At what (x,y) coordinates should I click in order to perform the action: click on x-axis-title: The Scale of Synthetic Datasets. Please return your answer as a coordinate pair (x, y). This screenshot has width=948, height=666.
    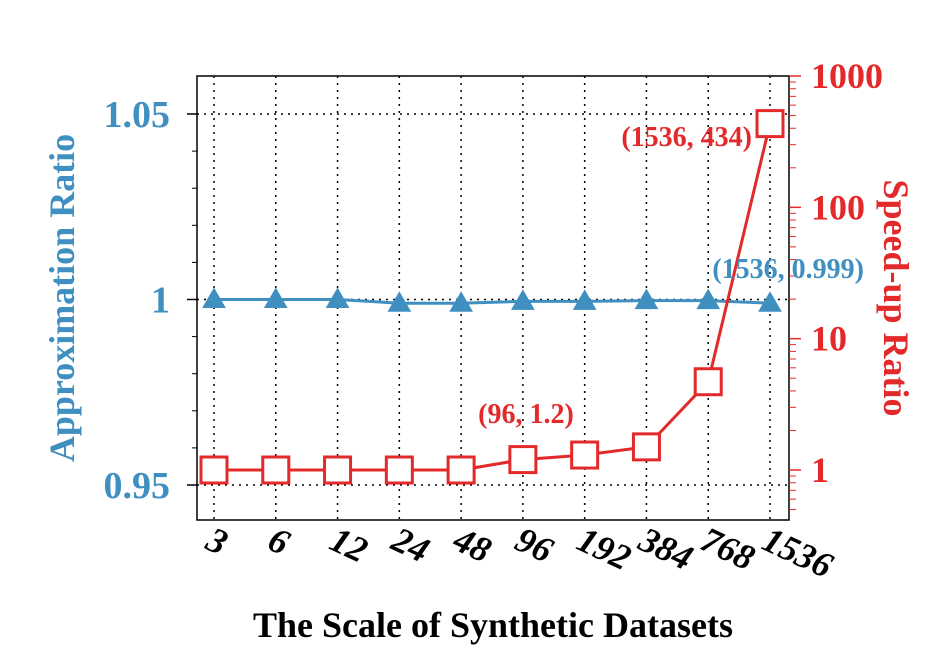
    Looking at the image, I should click on (493, 625).